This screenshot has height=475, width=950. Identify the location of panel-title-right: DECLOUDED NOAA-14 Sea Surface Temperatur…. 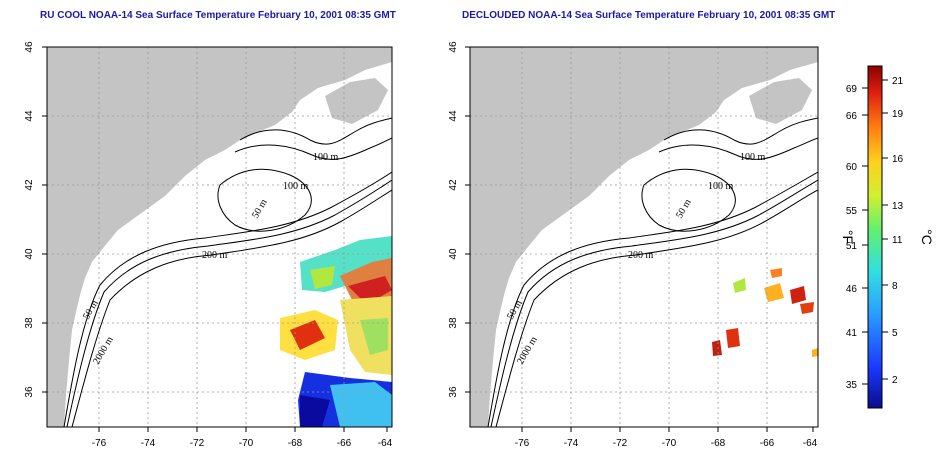
(649, 15).